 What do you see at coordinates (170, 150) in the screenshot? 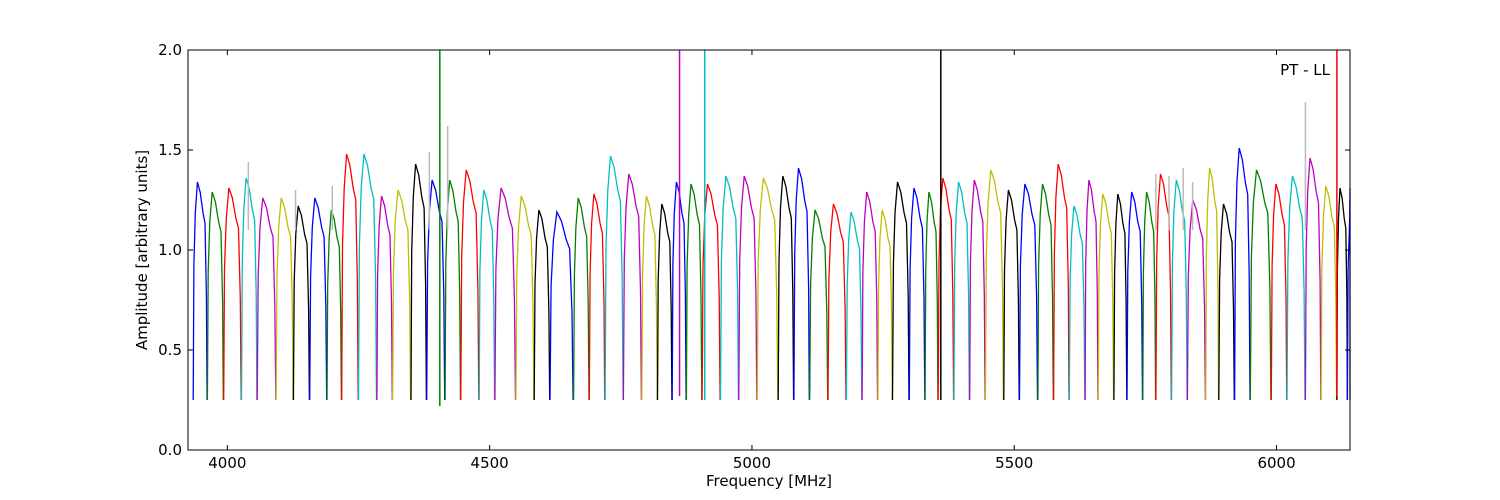
I see `y-tick-label: 1.5` at bounding box center [170, 150].